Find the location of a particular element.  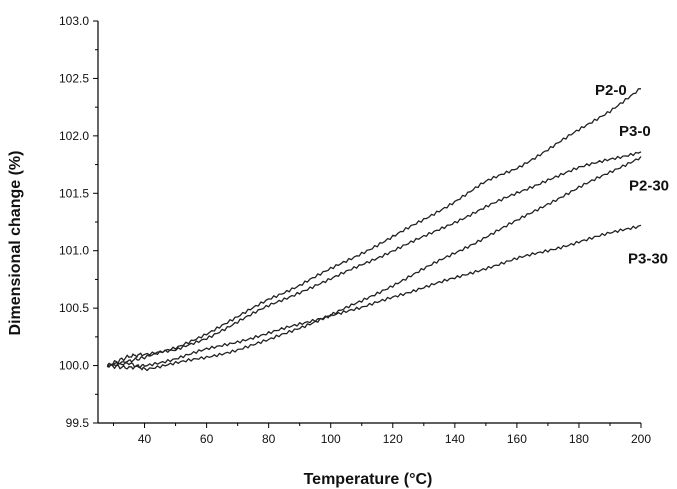

x-axis-title: Temperature (°C) is located at coordinates (368, 479).